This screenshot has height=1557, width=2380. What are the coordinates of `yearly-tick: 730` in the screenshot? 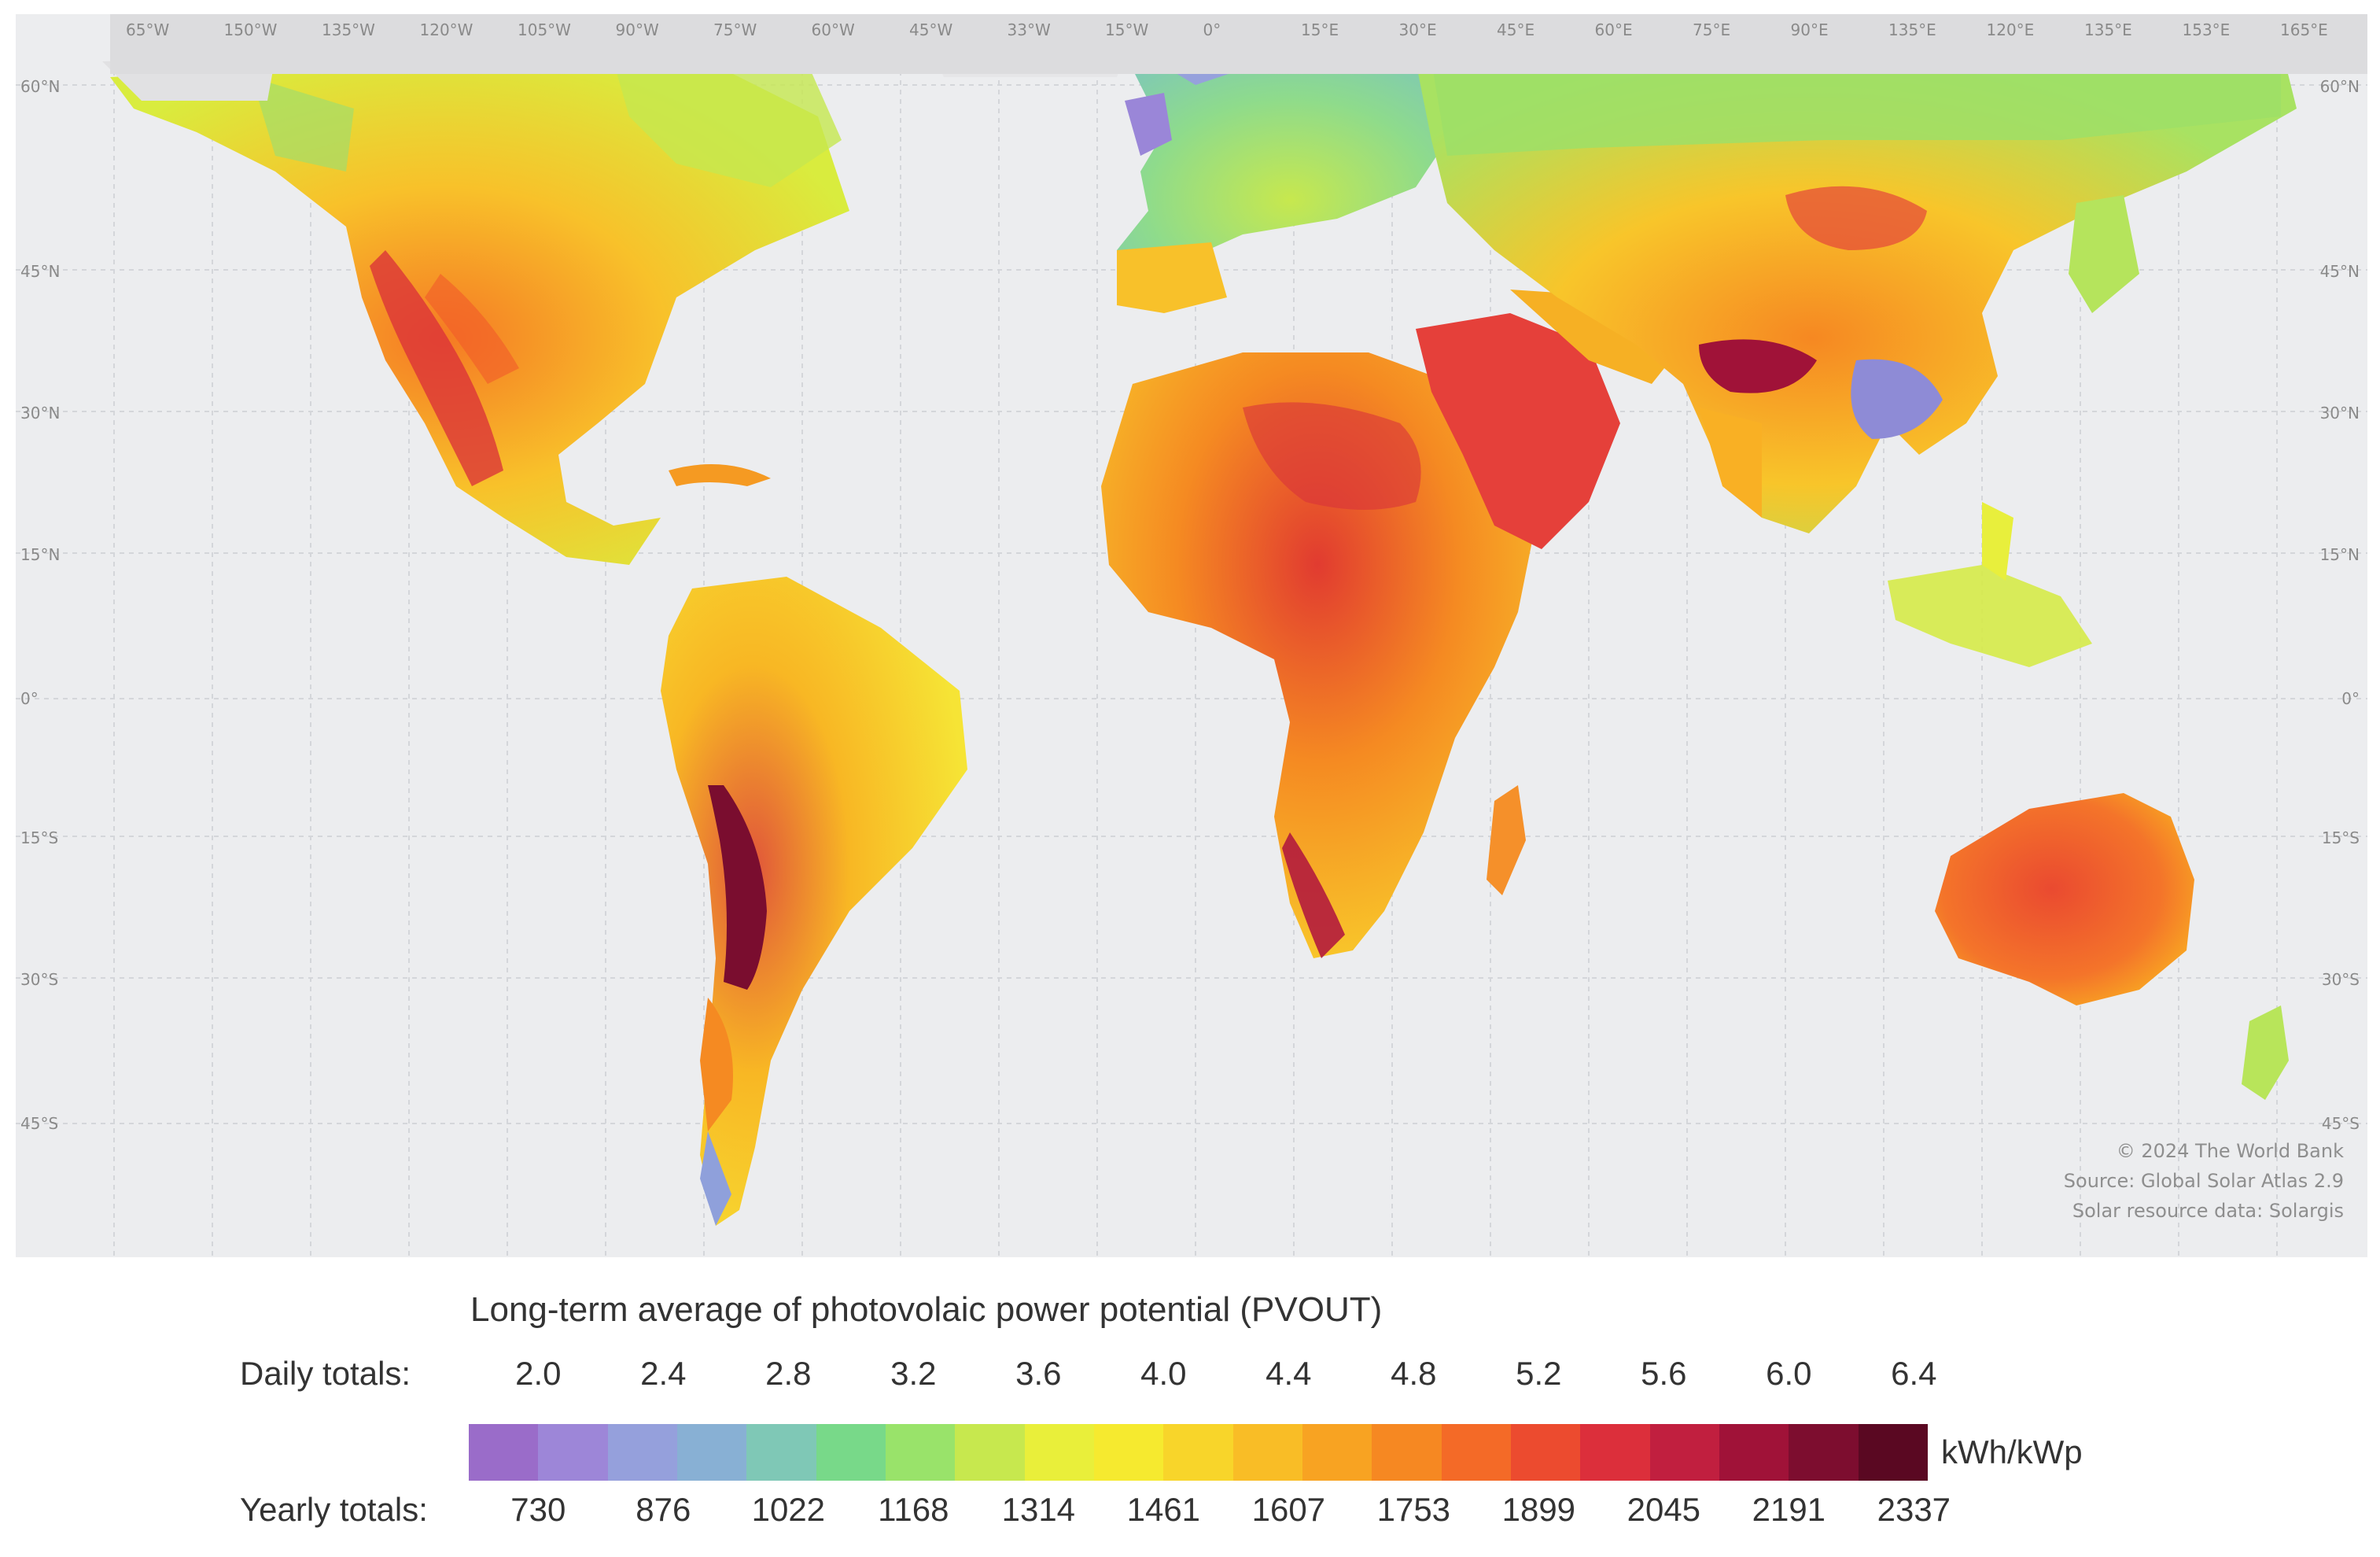 It's located at (538, 1509).